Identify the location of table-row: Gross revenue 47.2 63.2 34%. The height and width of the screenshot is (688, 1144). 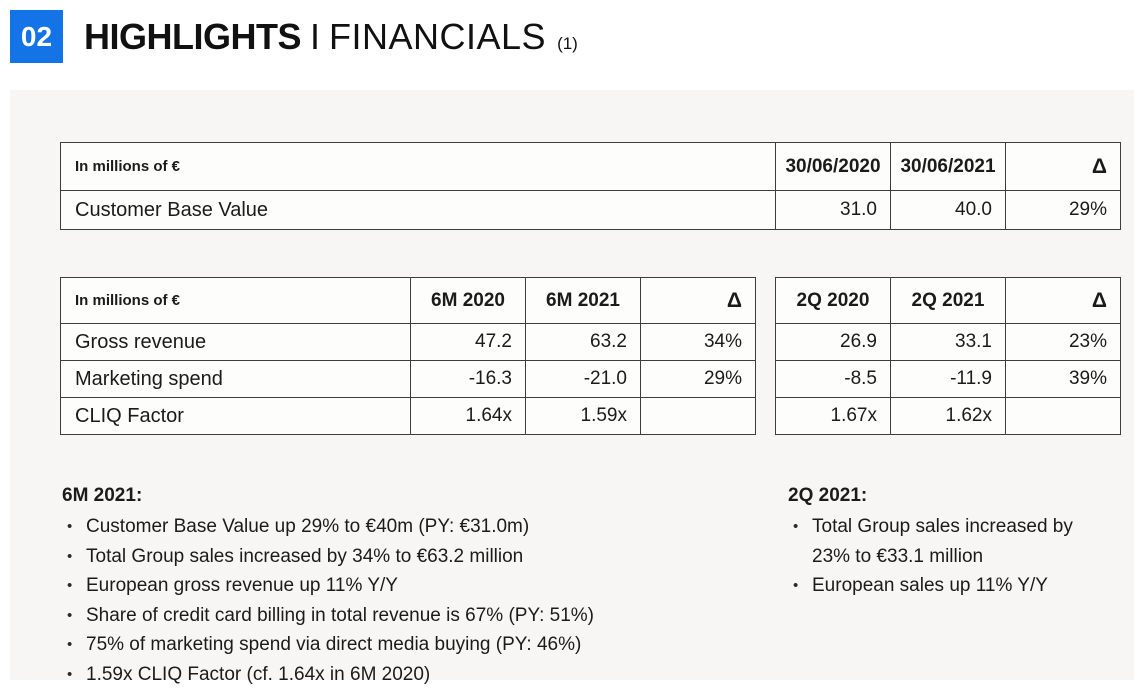
(408, 342).